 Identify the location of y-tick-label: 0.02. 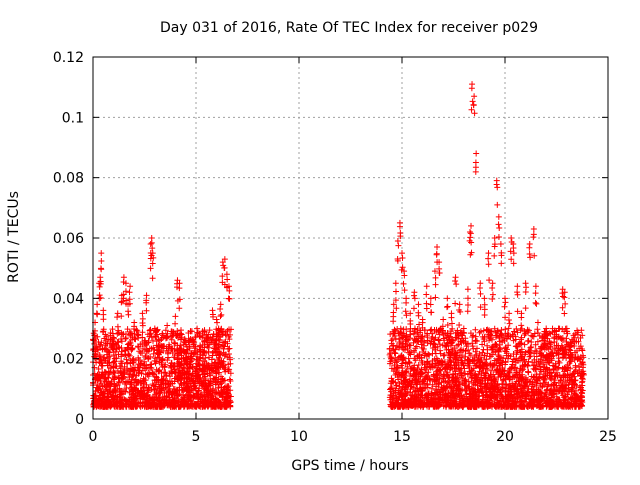
(68, 360).